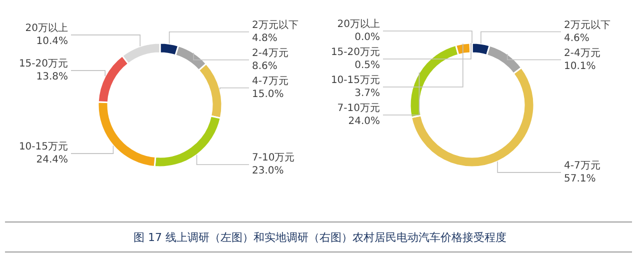 This screenshot has height=260, width=640. Describe the element at coordinates (367, 37) in the screenshot. I see `text: 0.0%` at that location.